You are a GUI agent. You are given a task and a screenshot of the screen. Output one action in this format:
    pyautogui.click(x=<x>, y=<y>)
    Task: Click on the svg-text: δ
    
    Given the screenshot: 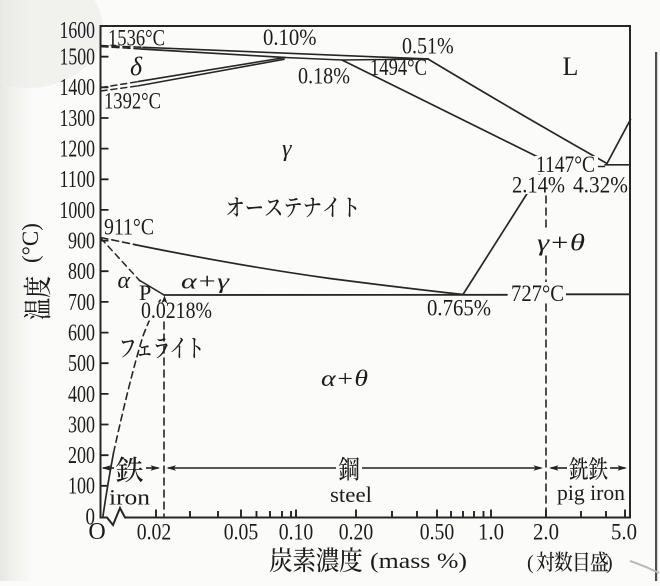 What is the action you would take?
    pyautogui.click(x=136, y=66)
    